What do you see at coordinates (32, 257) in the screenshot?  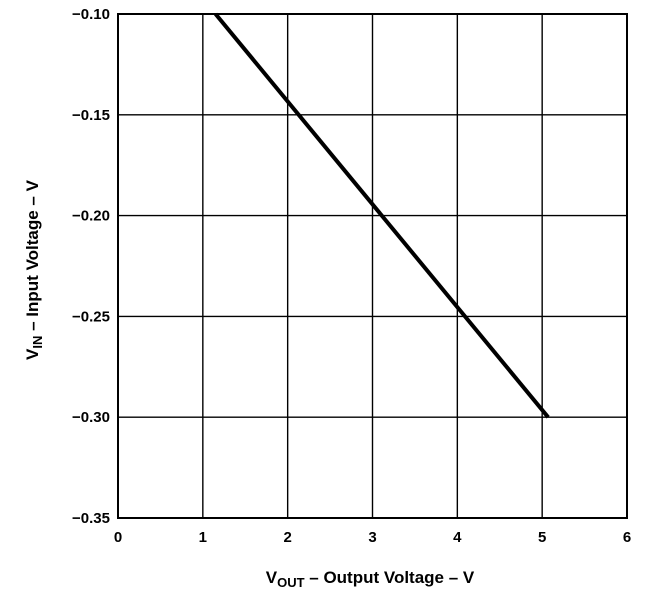 I see `y-axis-title-rest: – Input Voltage – V` at bounding box center [32, 257].